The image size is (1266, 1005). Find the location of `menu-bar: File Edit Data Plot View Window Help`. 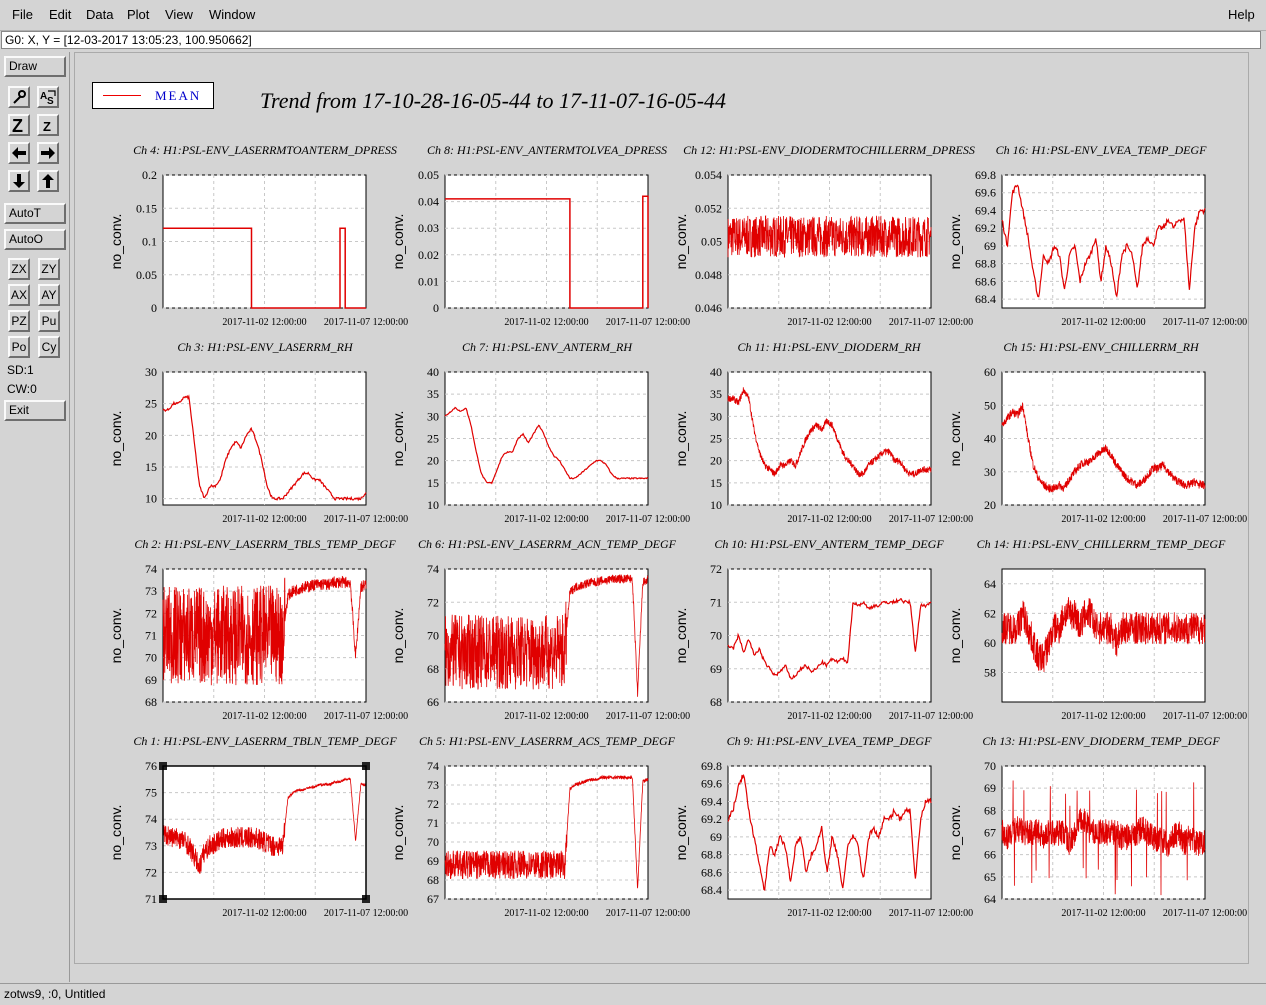

menu-bar: File Edit Data Plot View Window Help is located at coordinates (633, 15).